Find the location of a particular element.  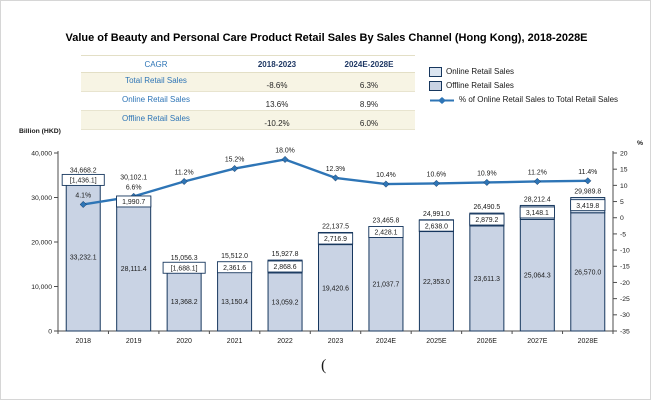

online-swatch-icon is located at coordinates (435, 72).